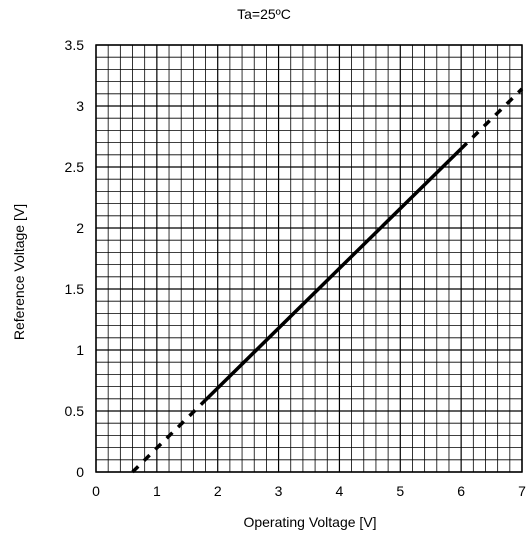 The width and height of the screenshot is (528, 548). I want to click on x-tick-label: 4, so click(340, 491).